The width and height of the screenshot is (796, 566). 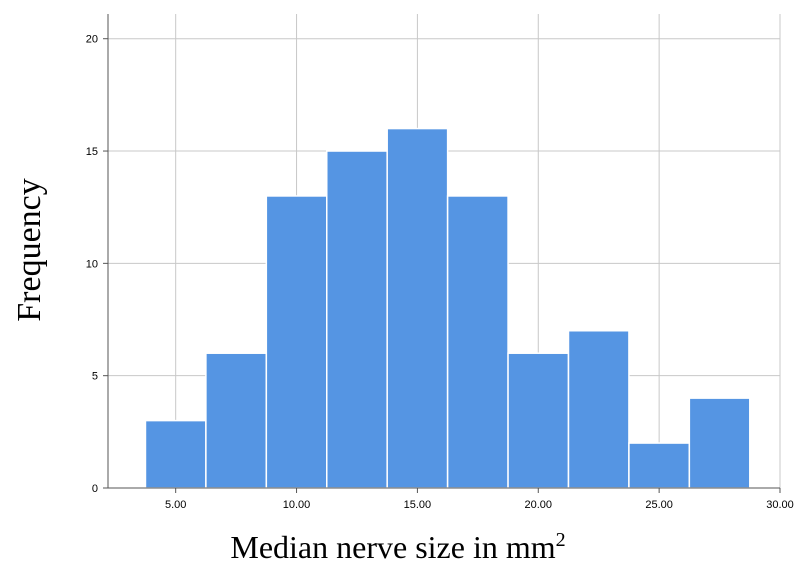 I want to click on x-axis-title-text: Median nerve size in mm, so click(x=392, y=547).